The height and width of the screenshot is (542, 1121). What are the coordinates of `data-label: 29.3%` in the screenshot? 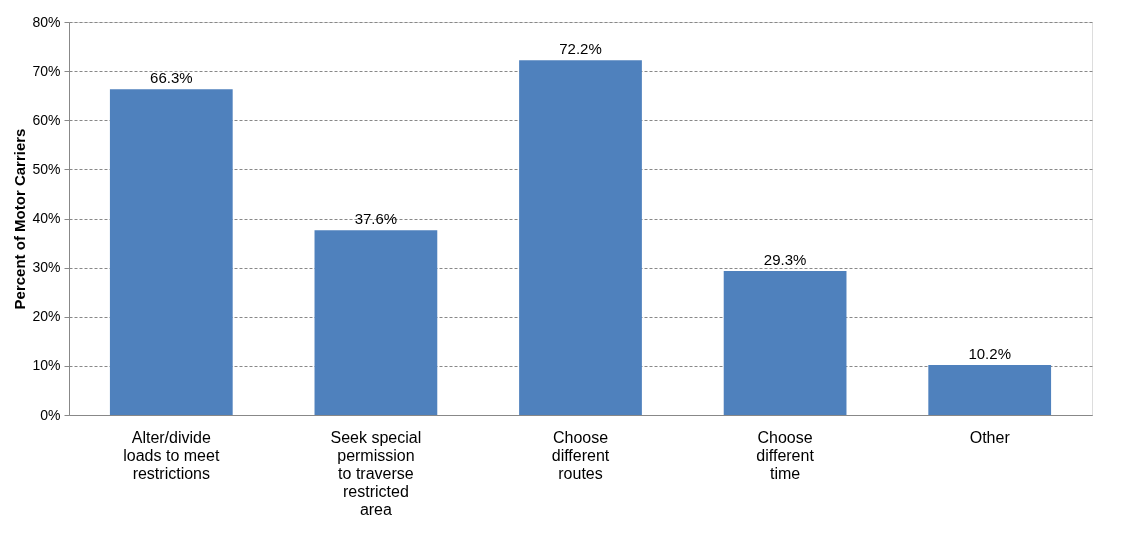 It's located at (785, 260).